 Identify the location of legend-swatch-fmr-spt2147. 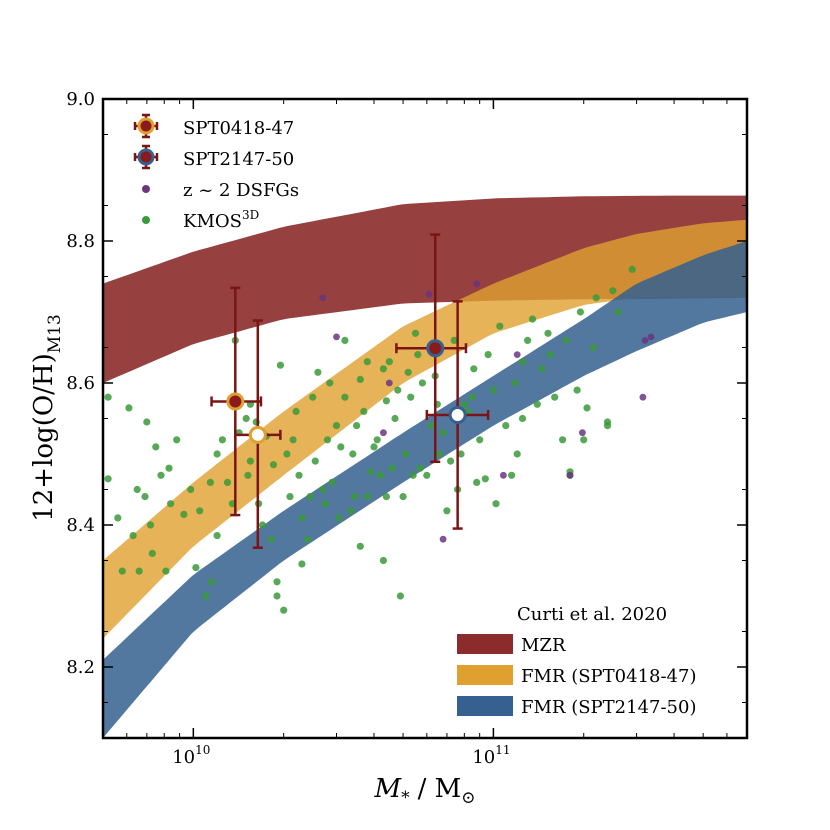
(485, 706).